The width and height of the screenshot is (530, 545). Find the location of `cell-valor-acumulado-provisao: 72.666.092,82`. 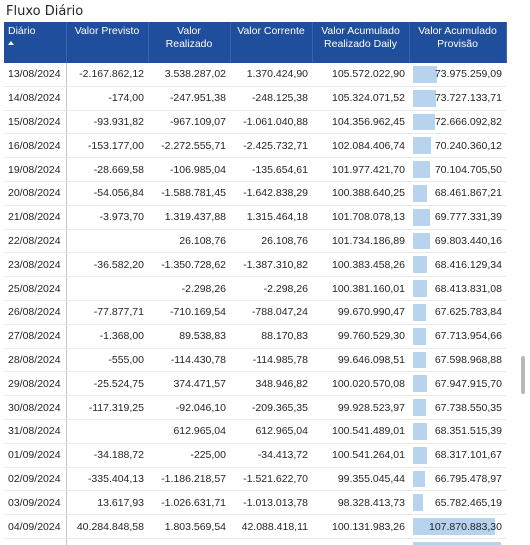

cell-valor-acumulado-provisao: 72.666.092,82 is located at coordinates (457, 122).